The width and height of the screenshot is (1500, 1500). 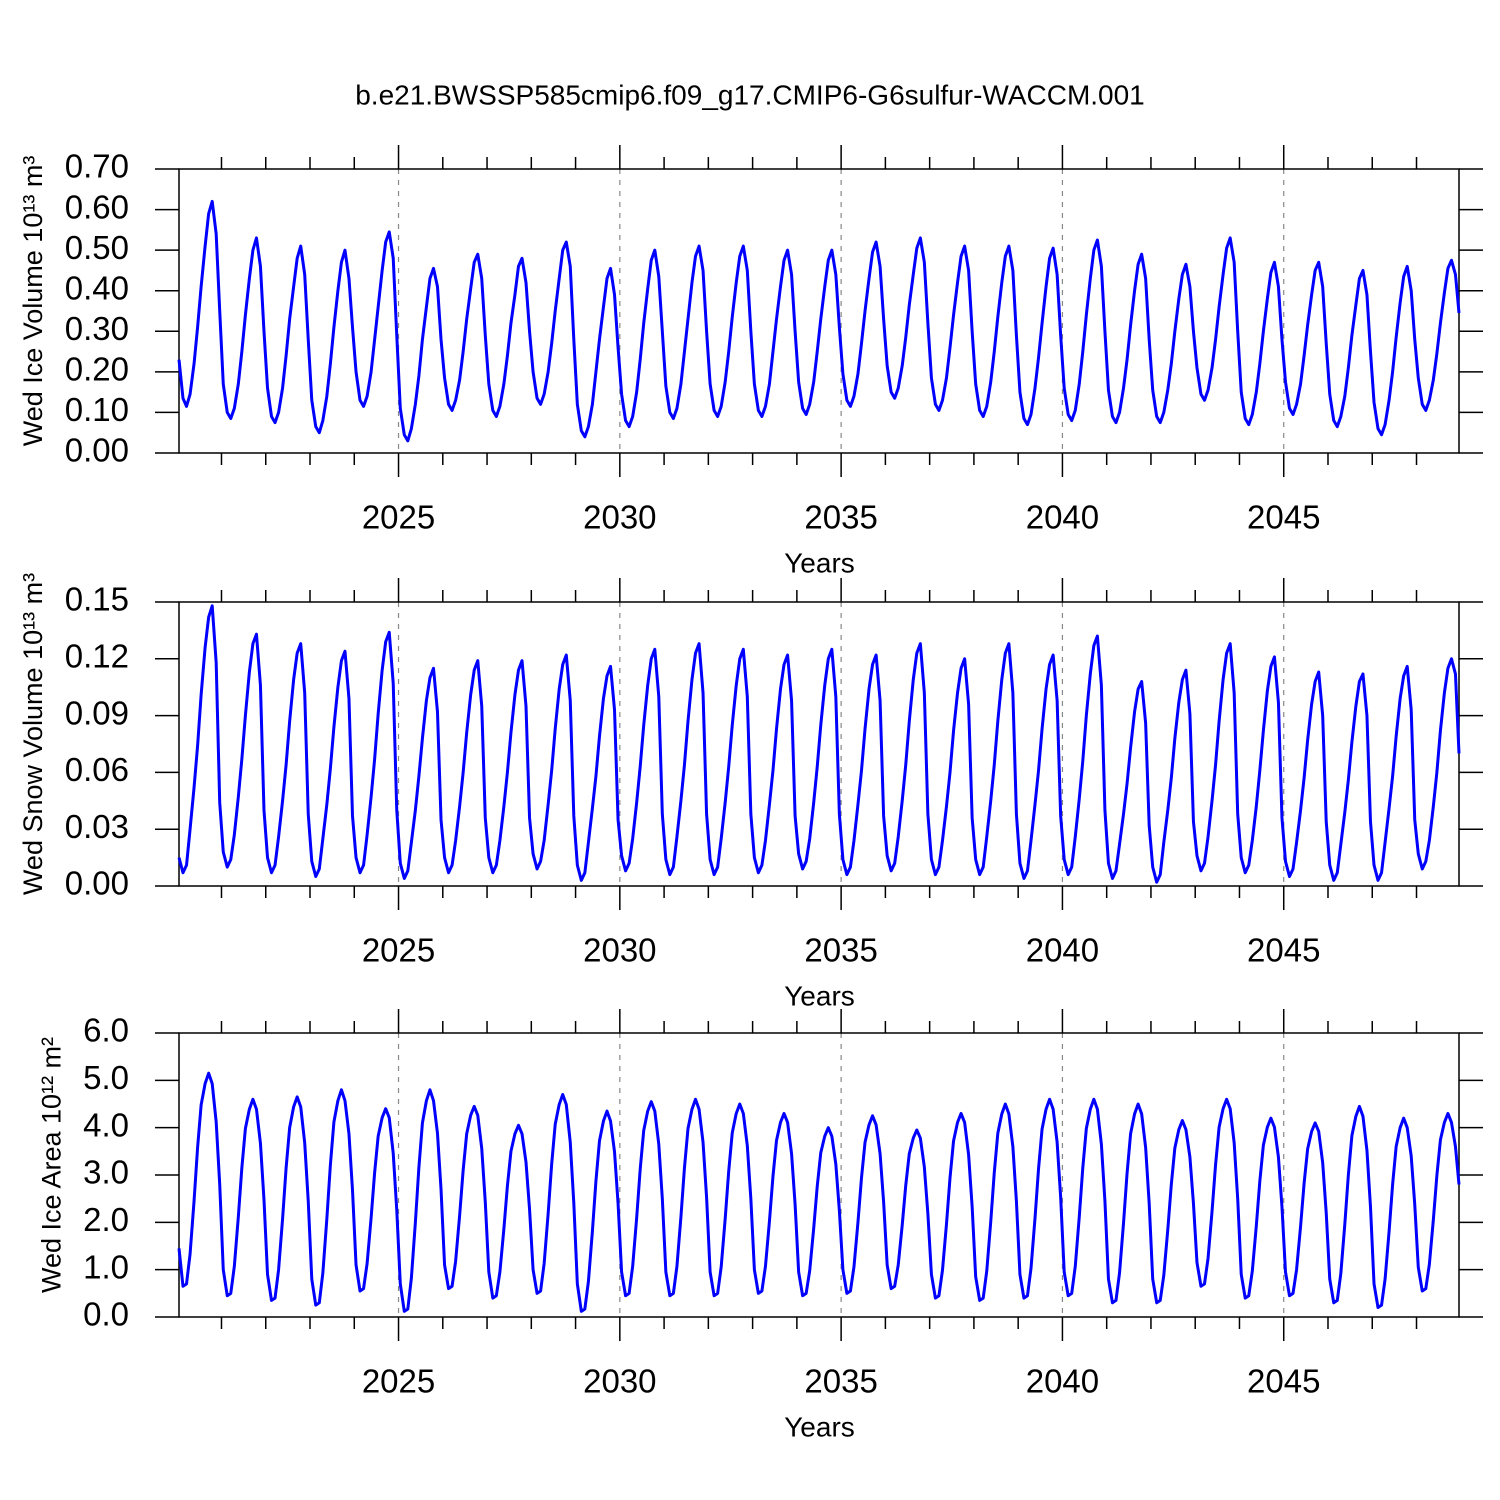 I want to click on y-tick-label: 1.0, so click(x=106, y=1266).